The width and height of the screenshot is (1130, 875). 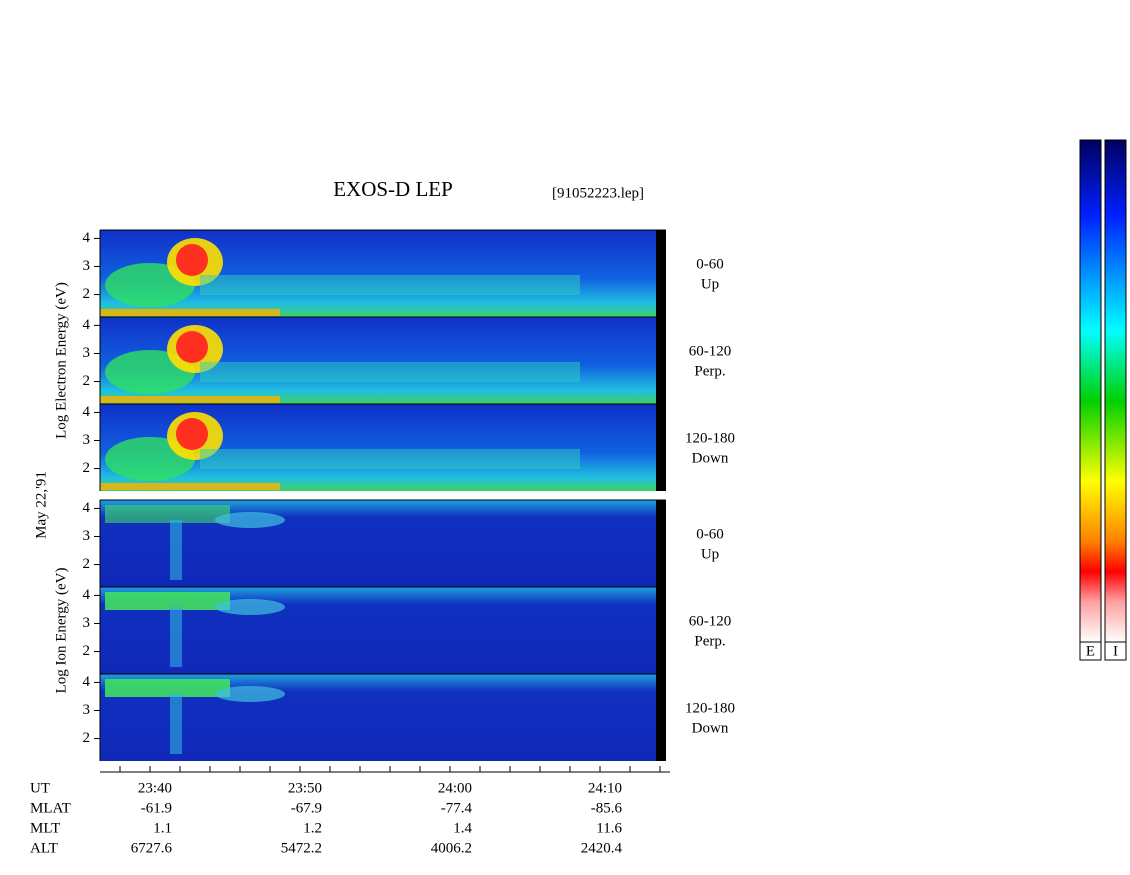 What do you see at coordinates (156, 808) in the screenshot?
I see `orbit-value: -61.9` at bounding box center [156, 808].